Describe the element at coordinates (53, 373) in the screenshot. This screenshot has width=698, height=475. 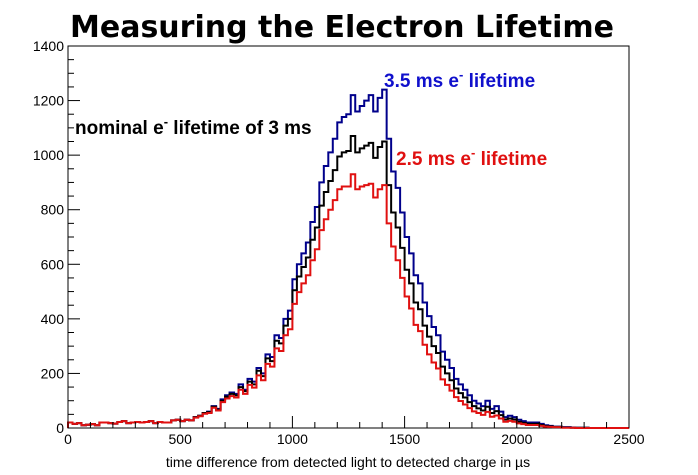
I see `y-tick-label: 200` at that location.